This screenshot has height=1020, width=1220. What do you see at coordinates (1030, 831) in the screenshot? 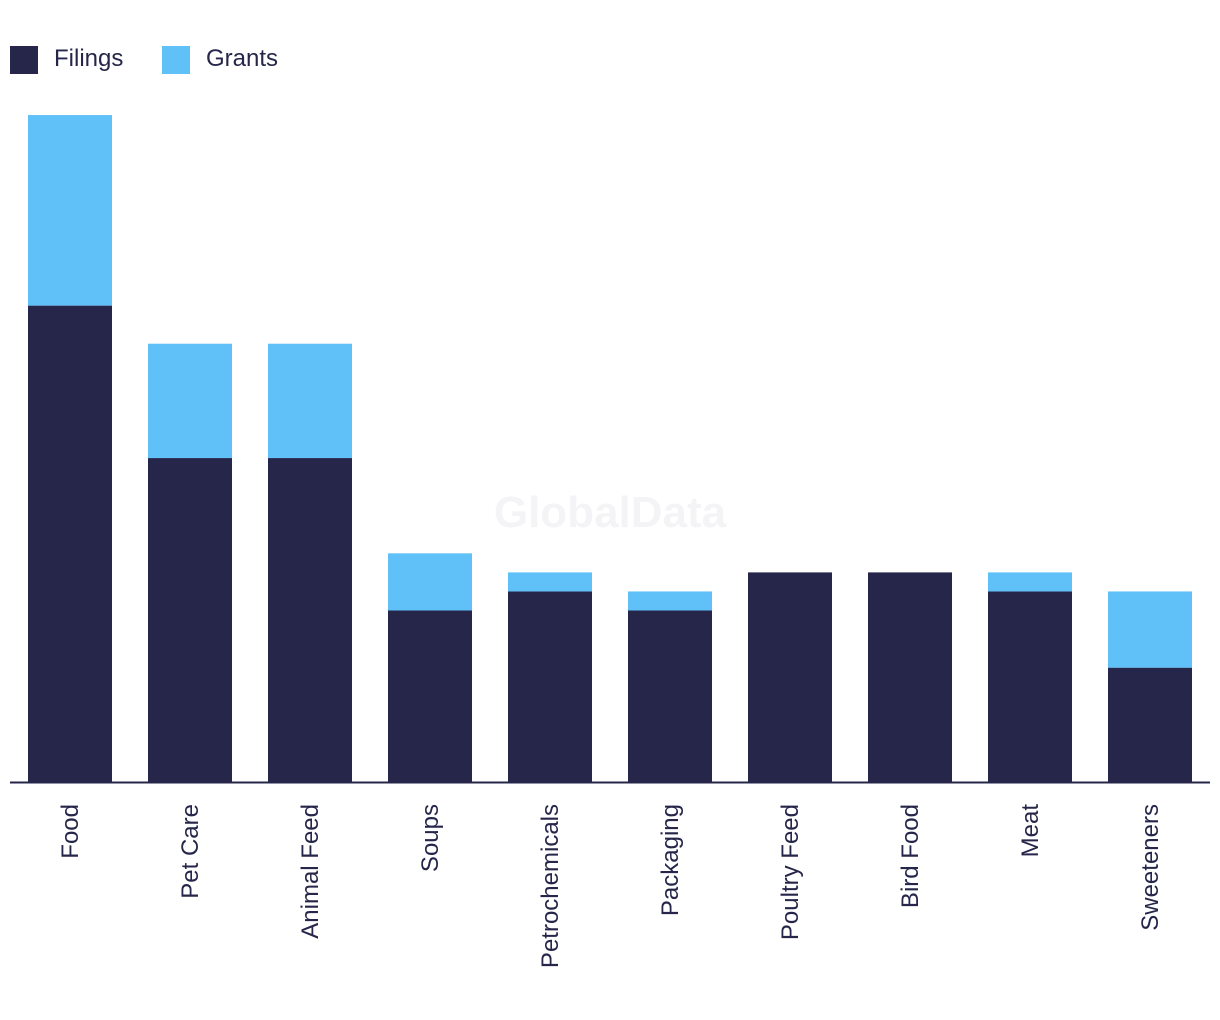
I see `x-tick-label: Meat` at bounding box center [1030, 831].